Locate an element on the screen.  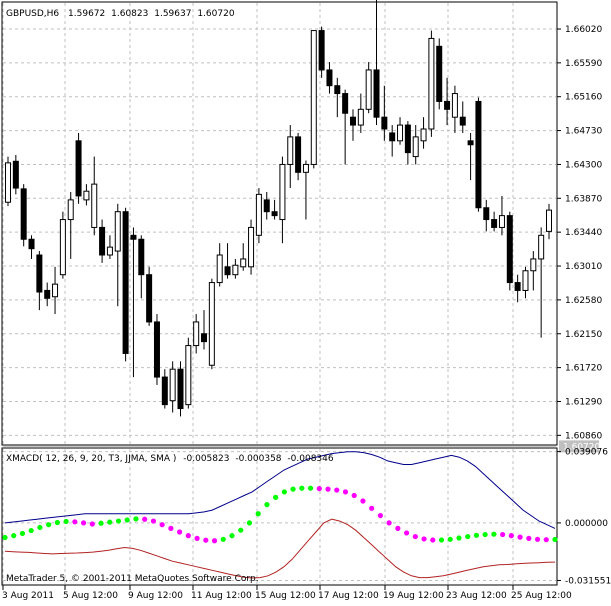
price-scale-label: 1.63010 is located at coordinates (583, 267).